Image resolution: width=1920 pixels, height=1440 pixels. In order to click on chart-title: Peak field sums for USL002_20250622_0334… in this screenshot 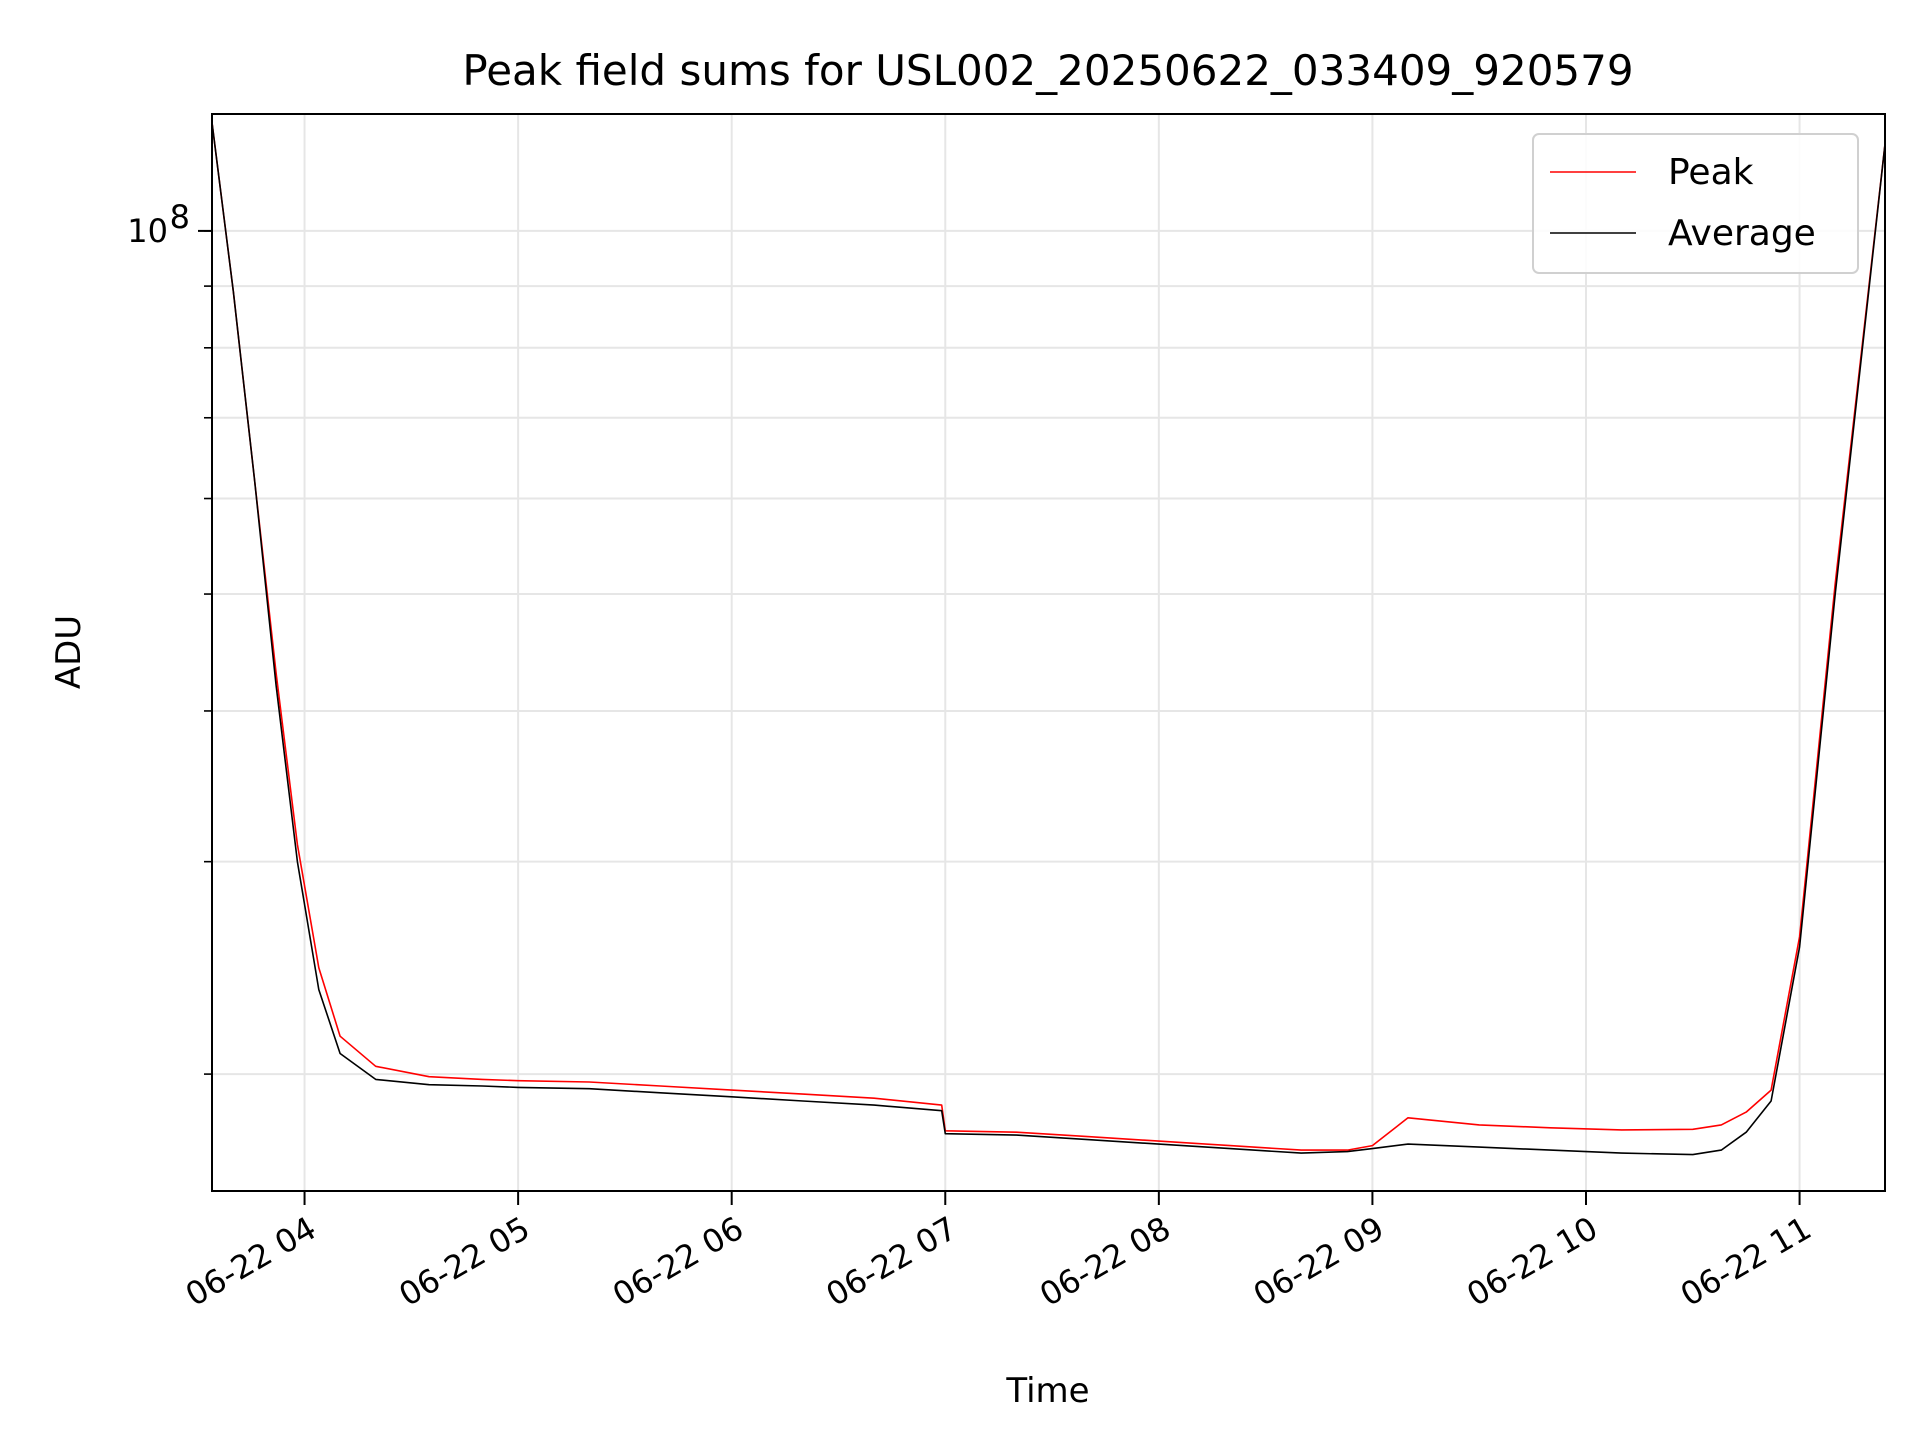, I will do `click(1047, 70)`.